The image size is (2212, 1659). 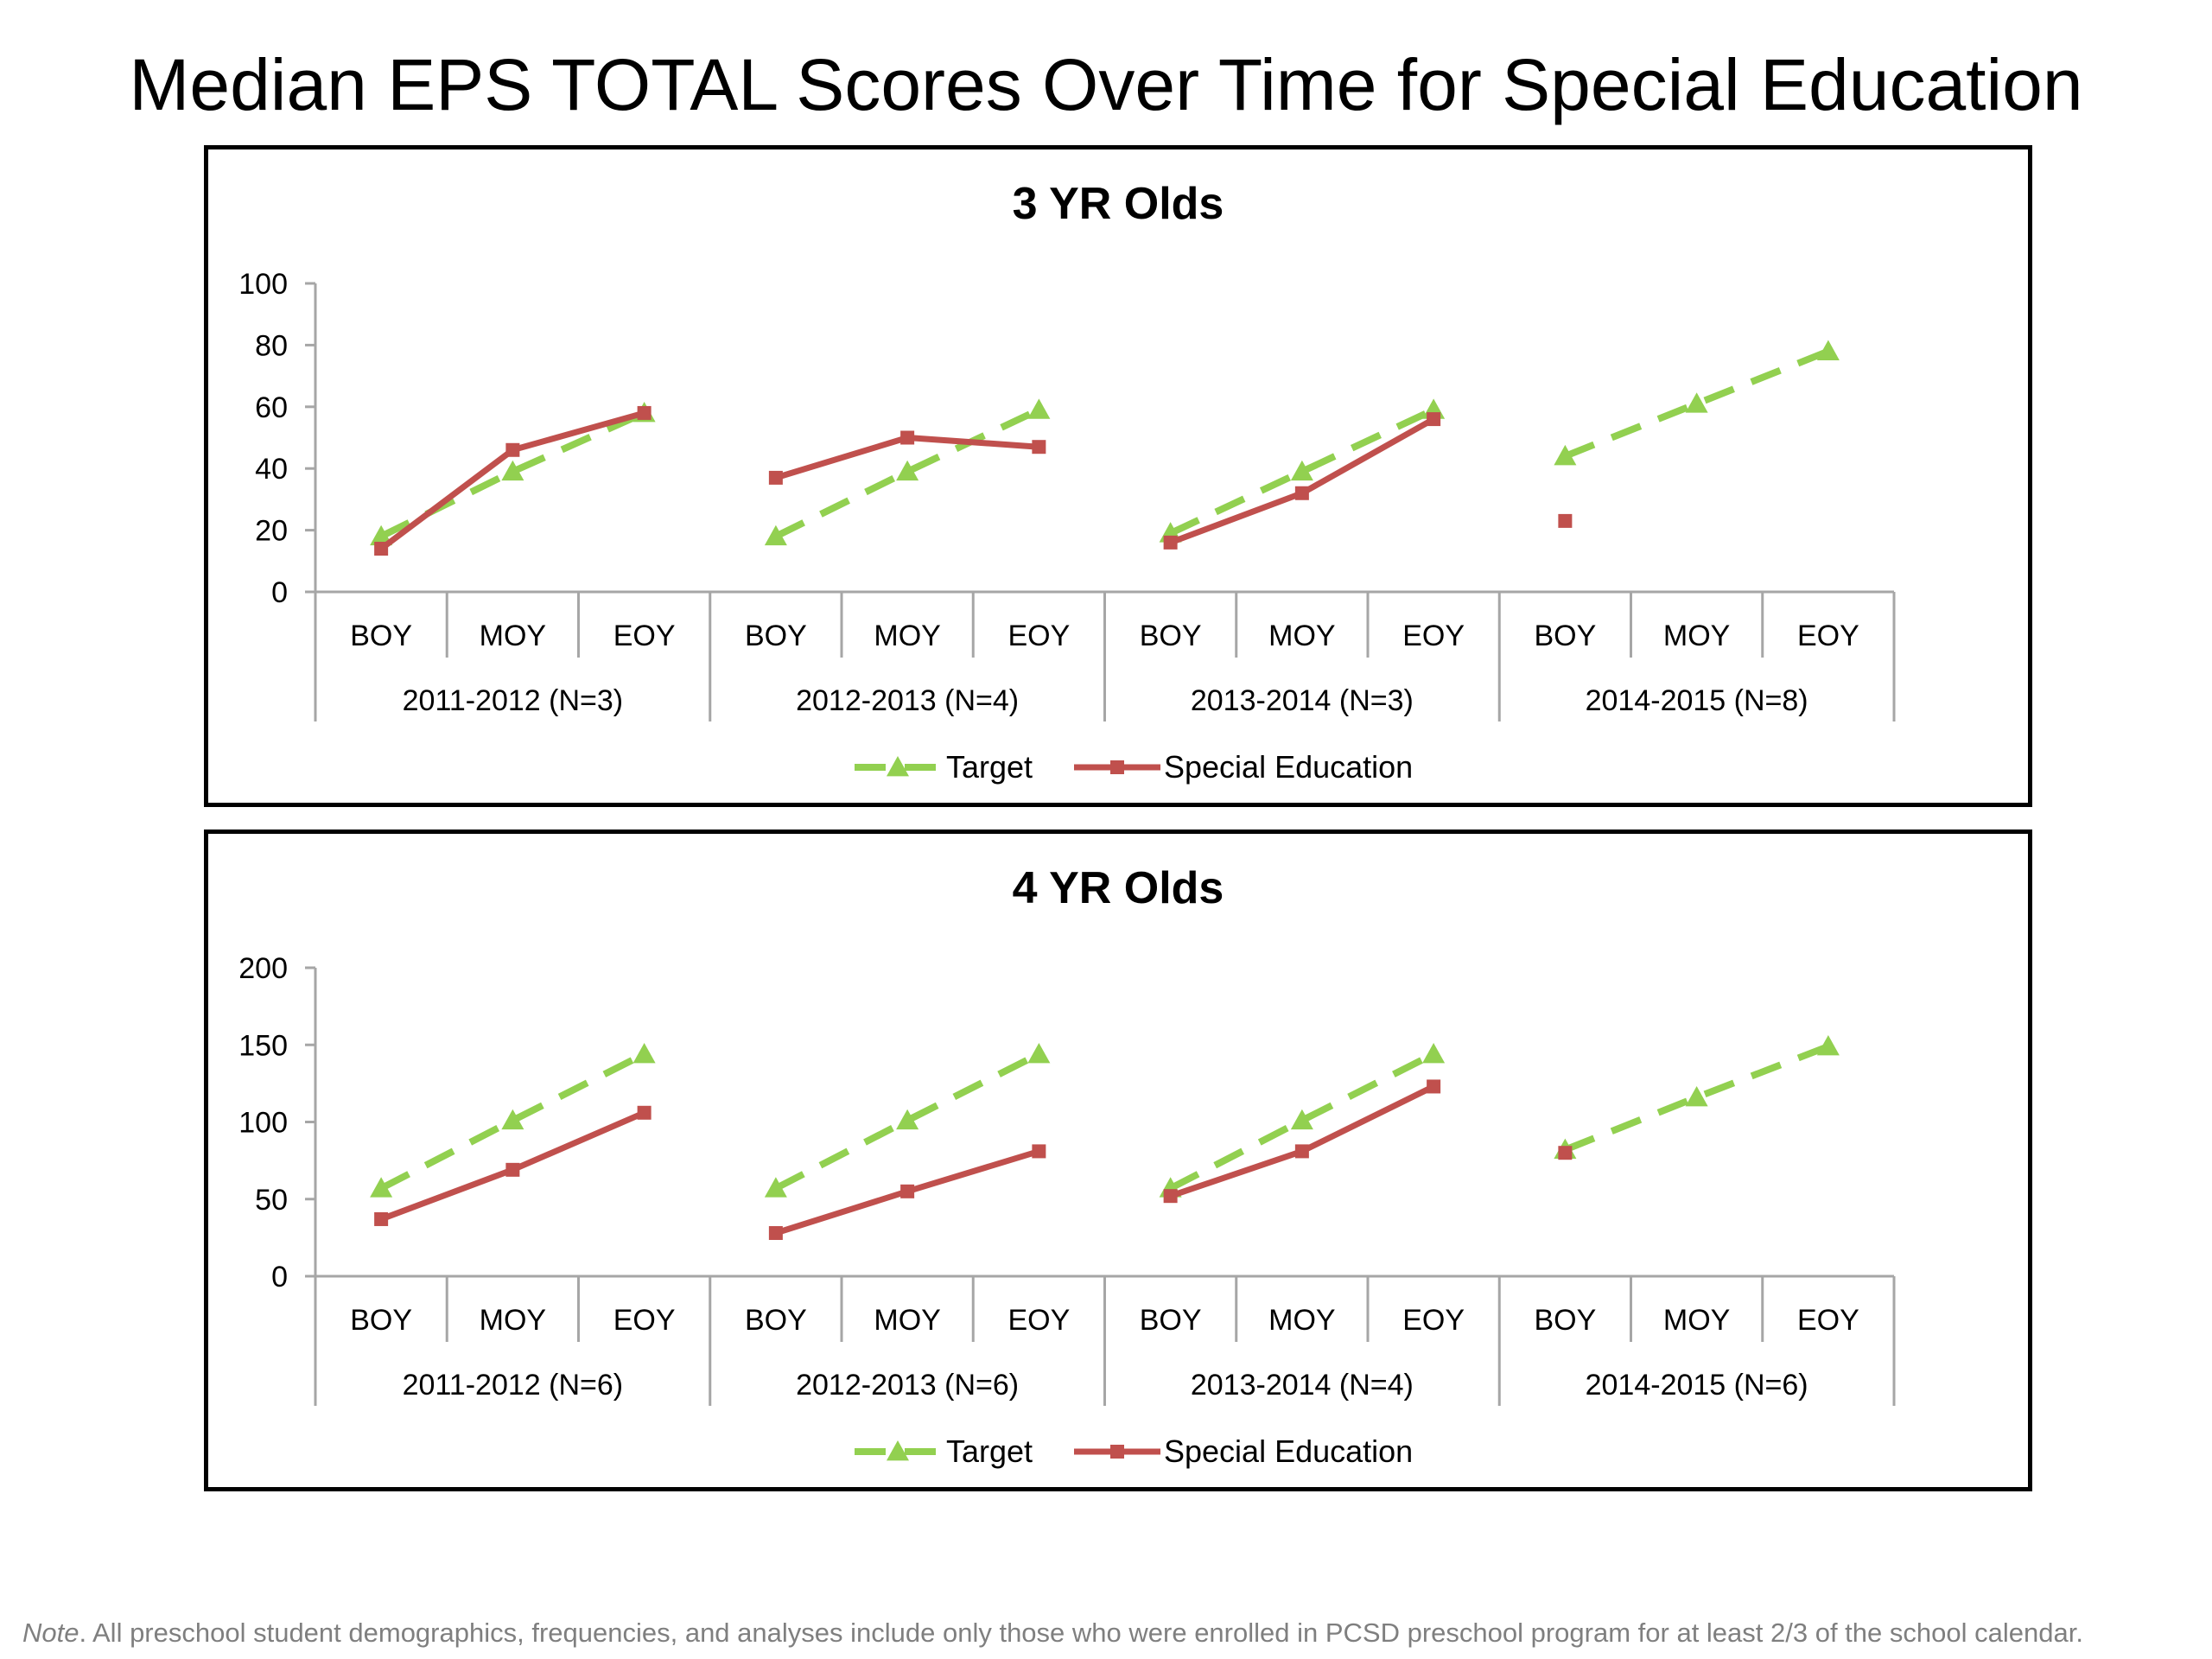 I want to click on x-group-label: 2011-2012 (N=3), so click(x=513, y=700).